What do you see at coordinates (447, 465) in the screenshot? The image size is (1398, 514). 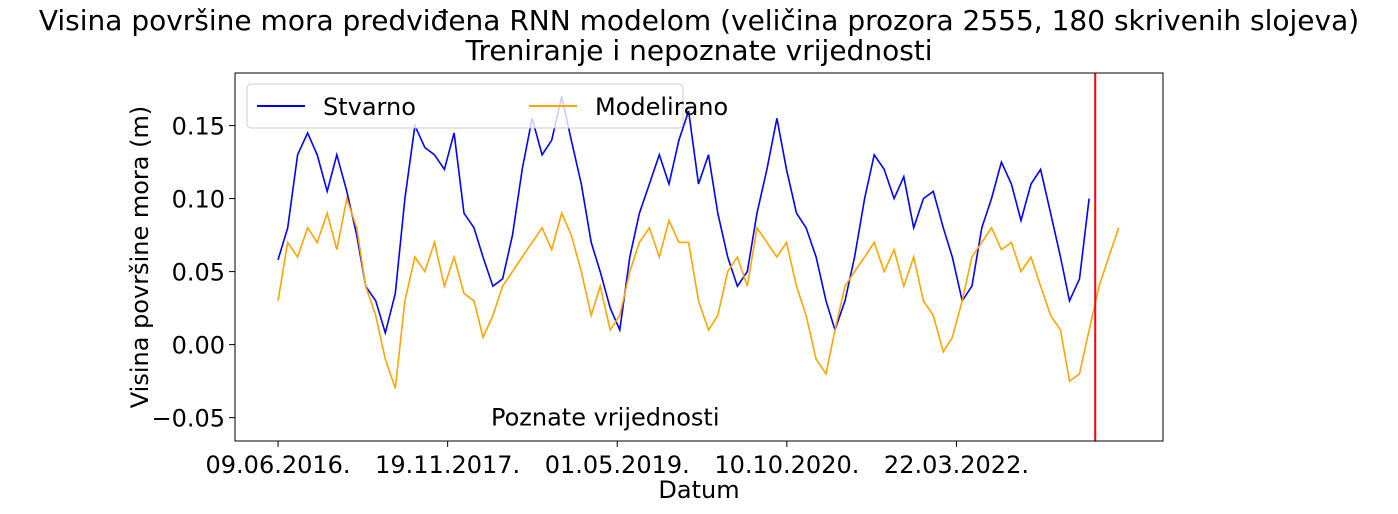 I see `x-tick-label: 19.11.2017.` at bounding box center [447, 465].